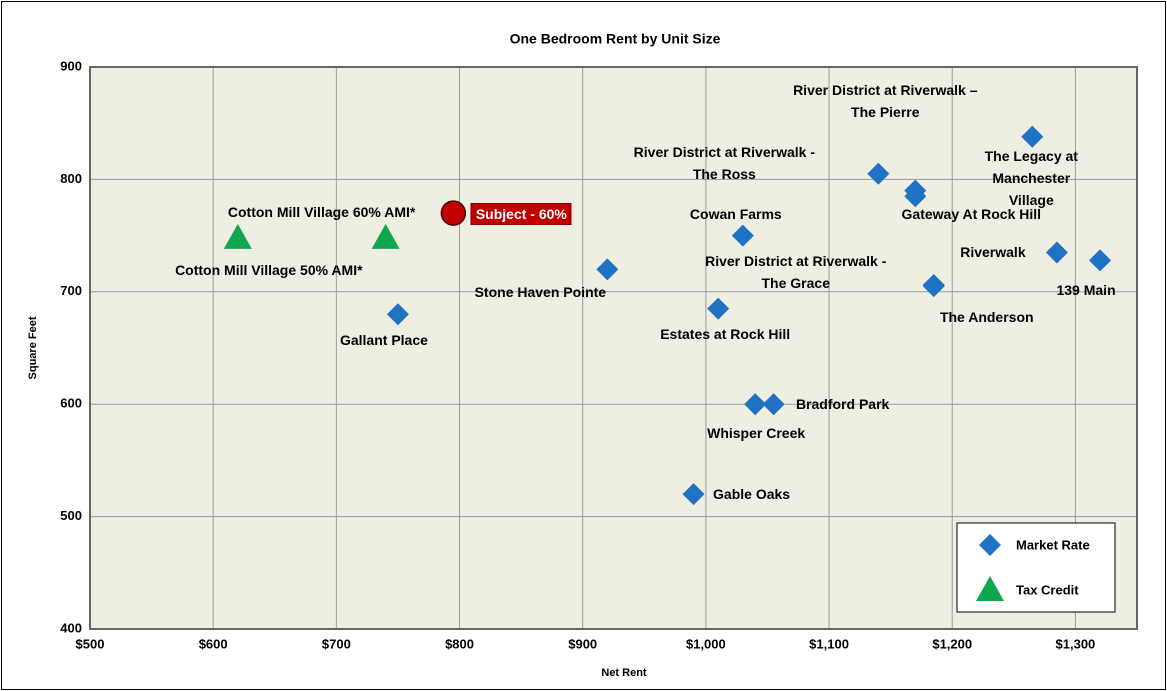 The height and width of the screenshot is (691, 1167). What do you see at coordinates (71, 290) in the screenshot?
I see `y-tick-label: 700` at bounding box center [71, 290].